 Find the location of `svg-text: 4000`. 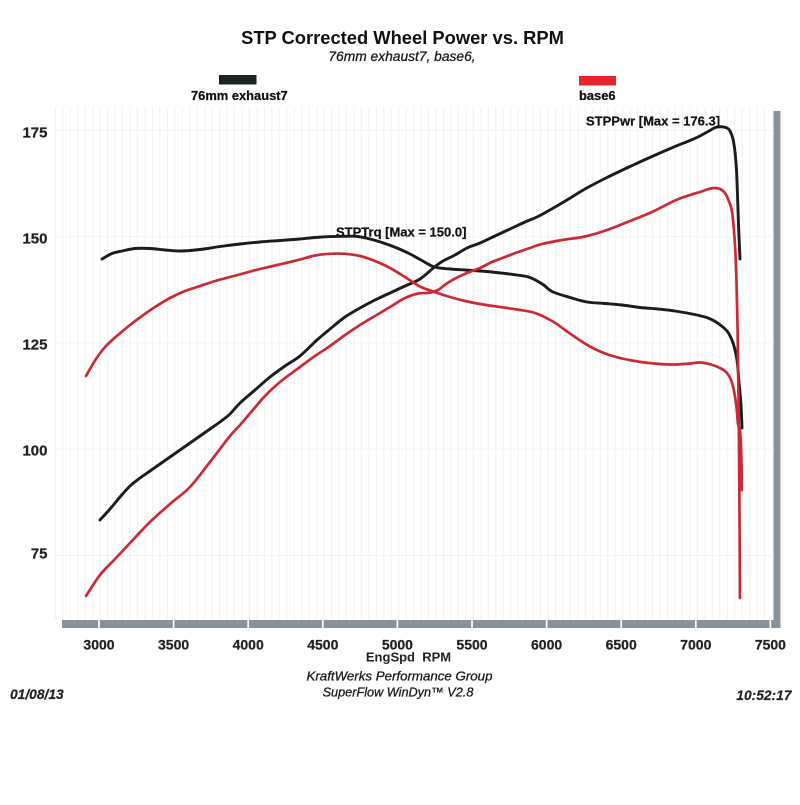

svg-text: 4000 is located at coordinates (248, 645).